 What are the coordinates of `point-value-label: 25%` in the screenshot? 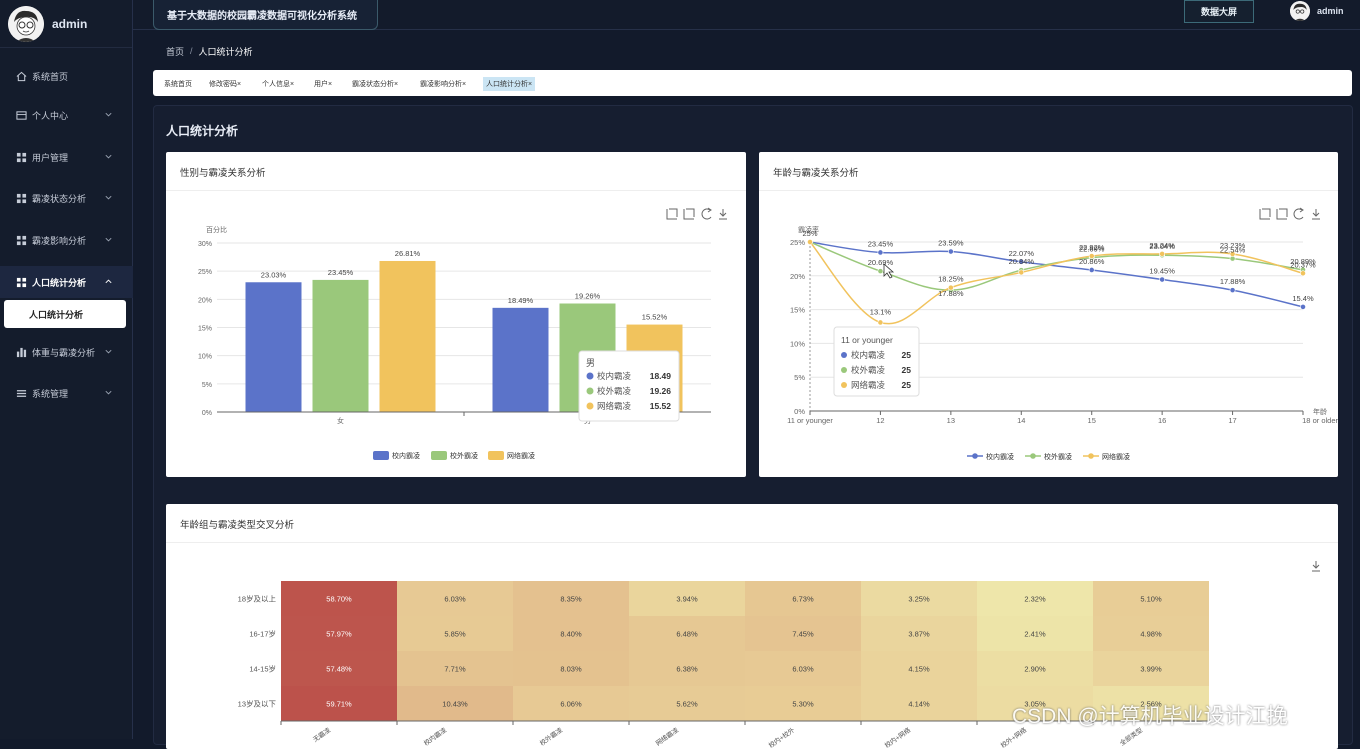 It's located at (809, 233).